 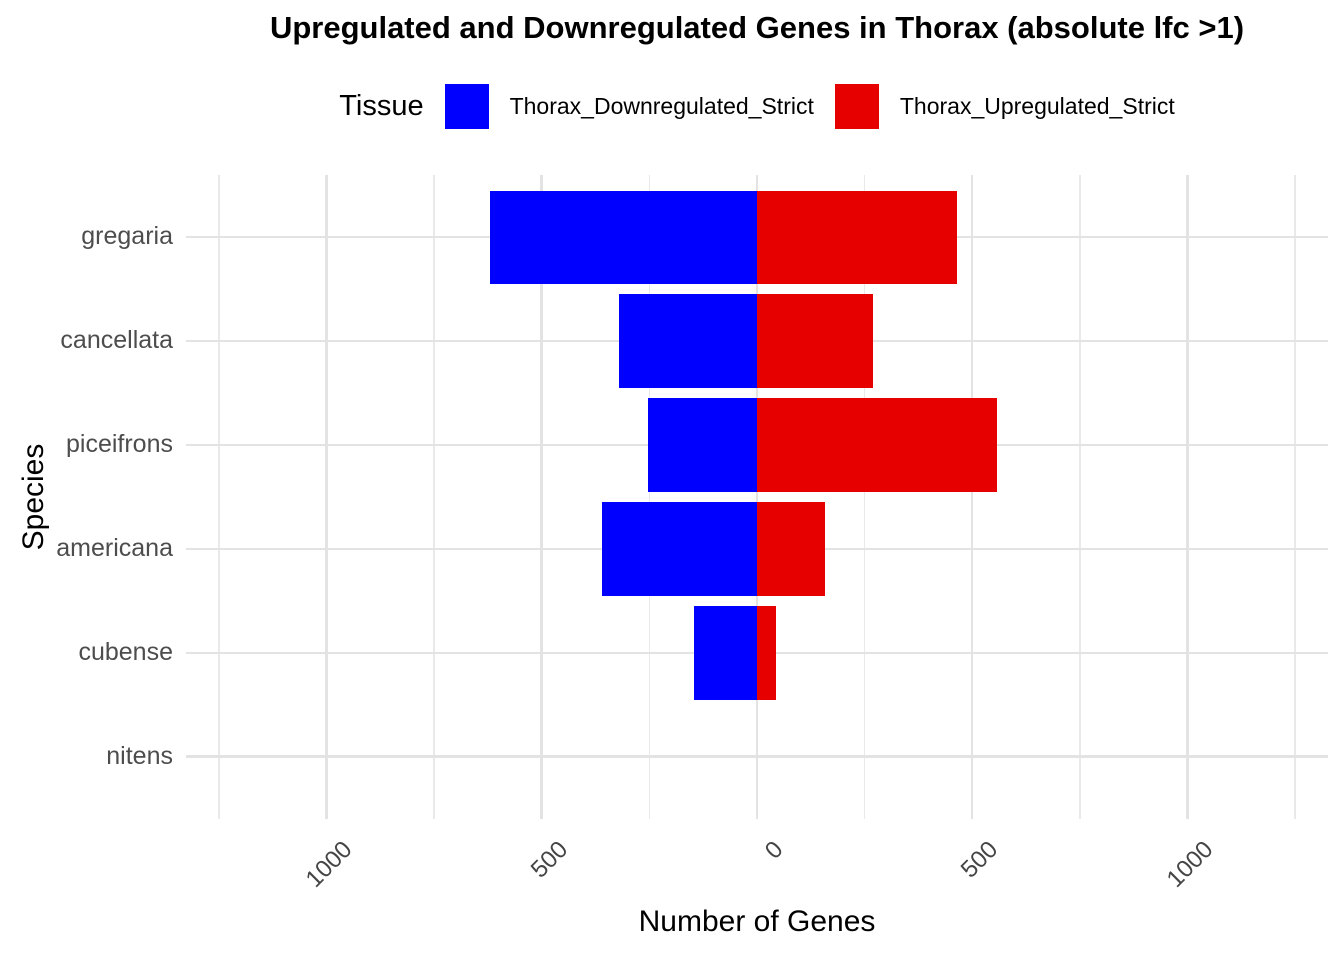 What do you see at coordinates (679, 549) in the screenshot?
I see `bar-downregulated-americana` at bounding box center [679, 549].